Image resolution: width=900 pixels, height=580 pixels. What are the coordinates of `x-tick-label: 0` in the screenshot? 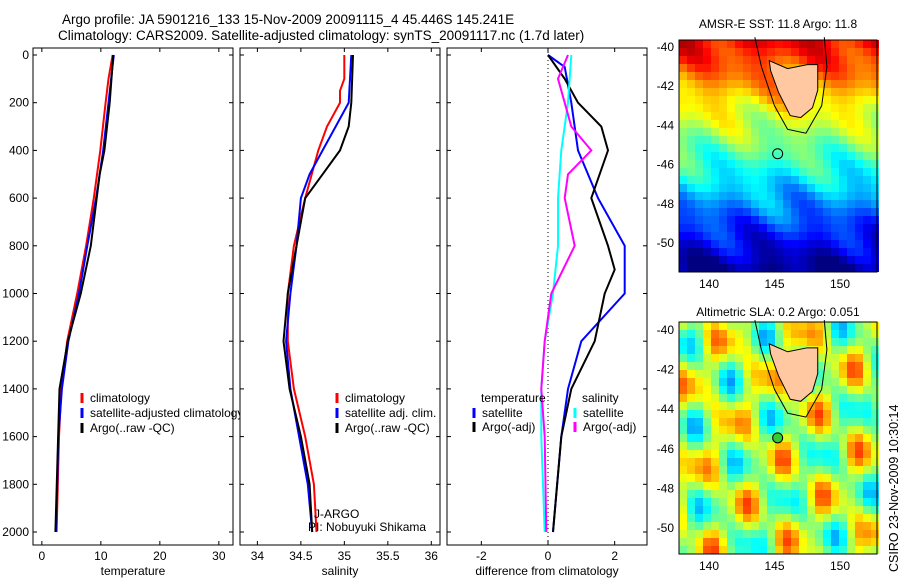 It's located at (42, 556).